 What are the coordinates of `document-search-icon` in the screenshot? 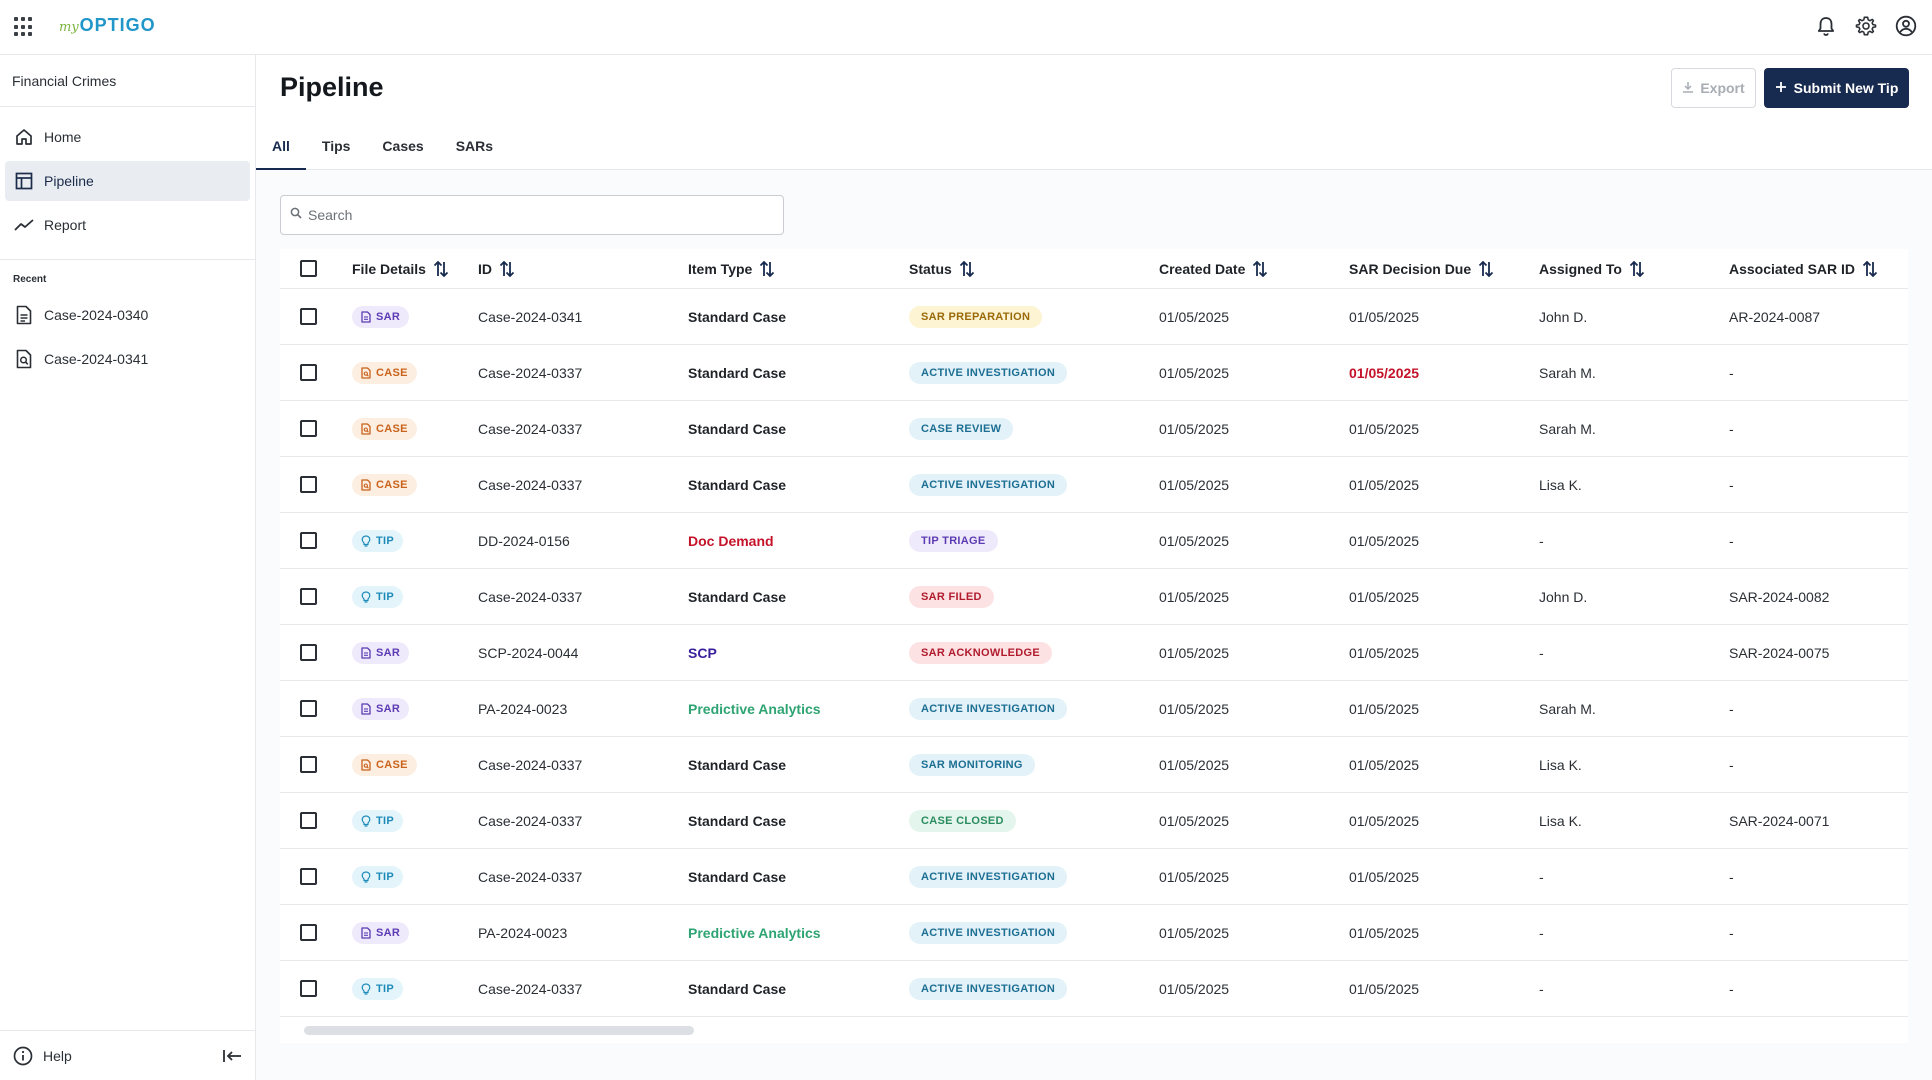 It's located at (366, 372).